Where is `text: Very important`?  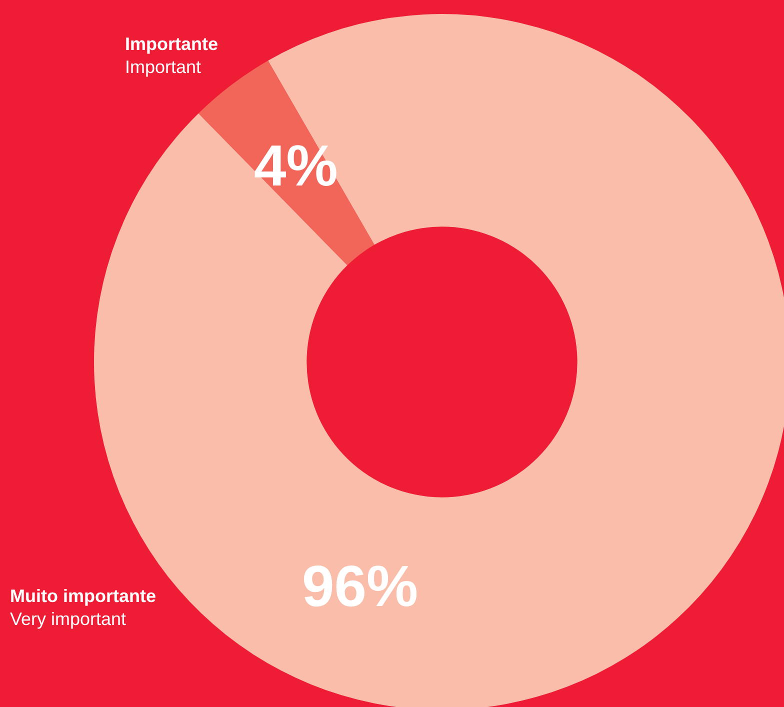
text: Very important is located at coordinates (69, 619).